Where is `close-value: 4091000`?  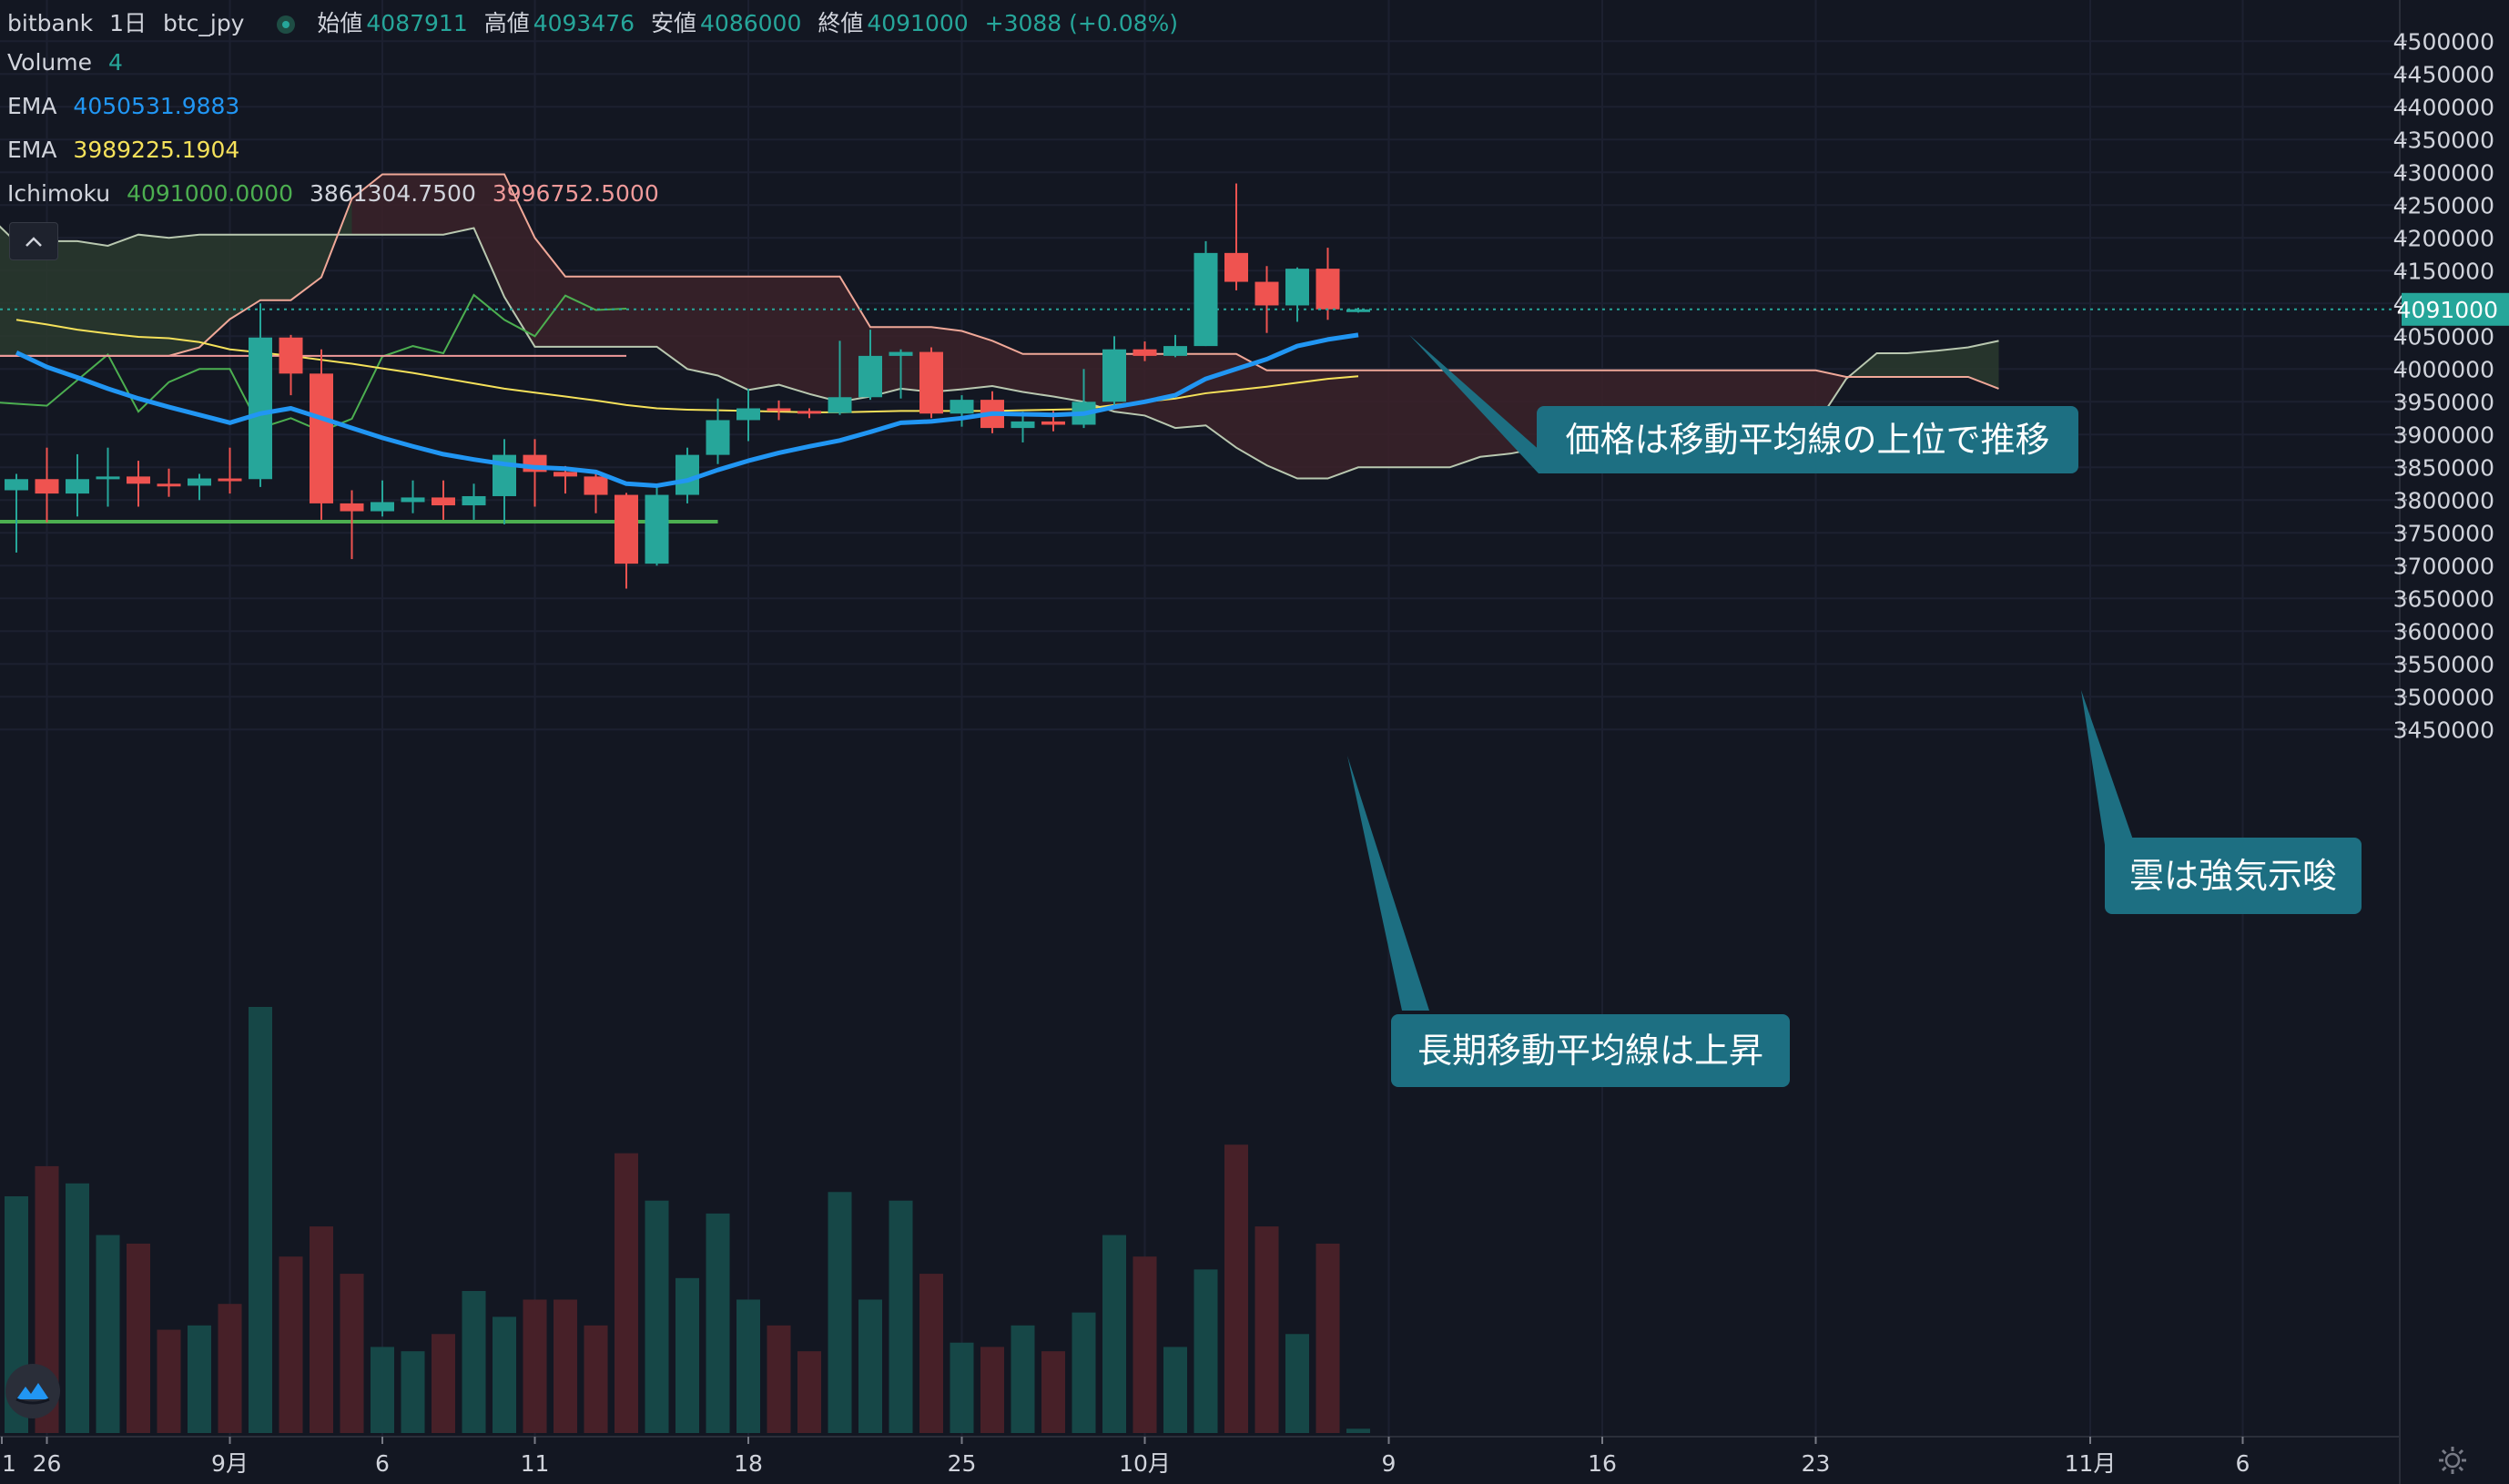 close-value: 4091000 is located at coordinates (918, 23).